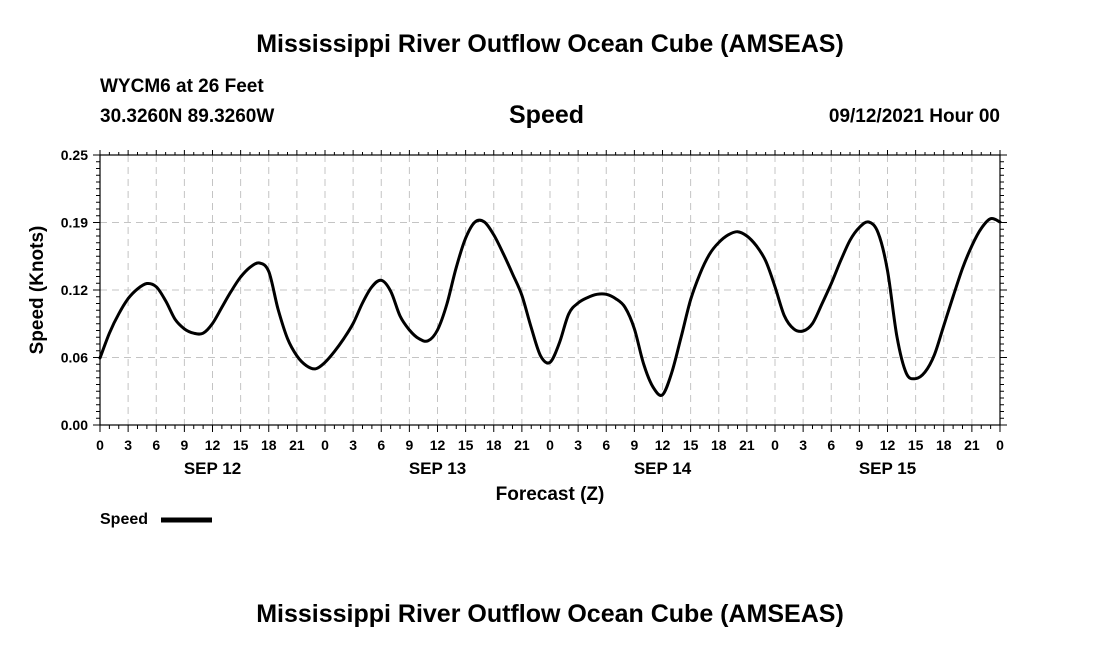 The image size is (1100, 650). Describe the element at coordinates (156, 519) in the screenshot. I see `legend: Speed` at that location.